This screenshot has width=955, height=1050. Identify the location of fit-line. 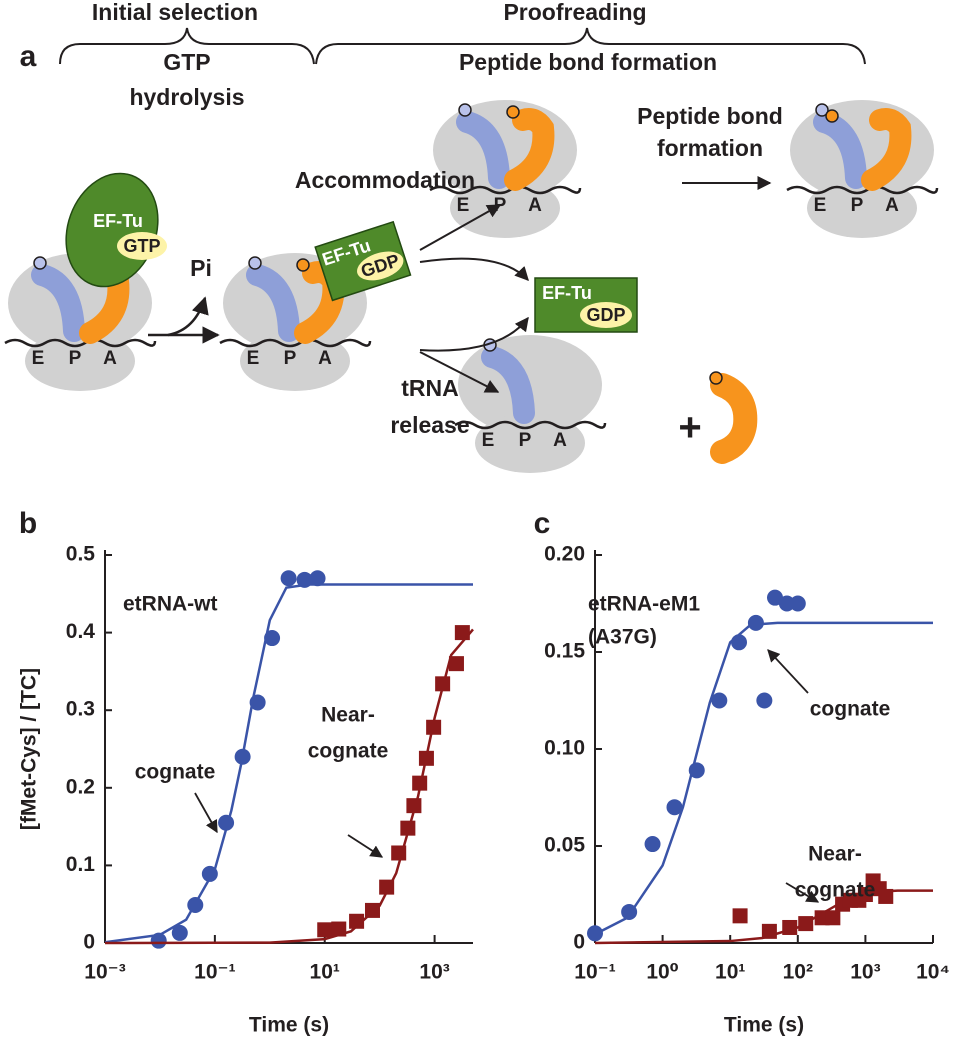
(763, 778).